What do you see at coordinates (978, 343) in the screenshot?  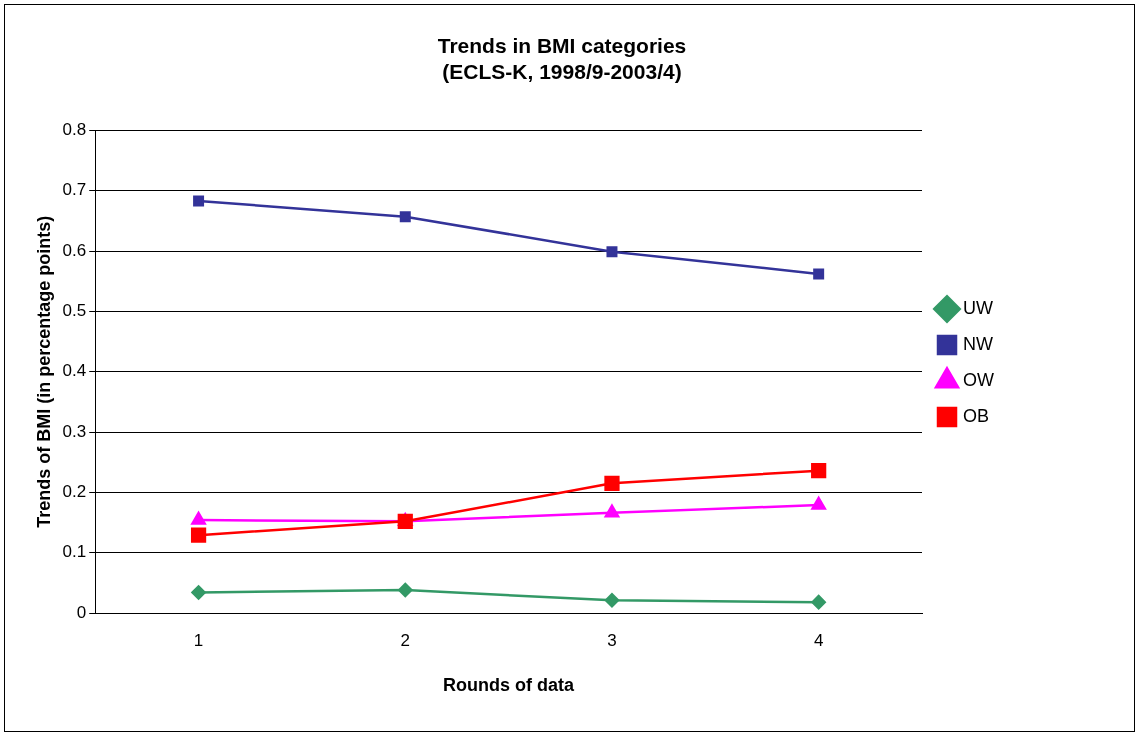 I see `legend-label: NW` at bounding box center [978, 343].